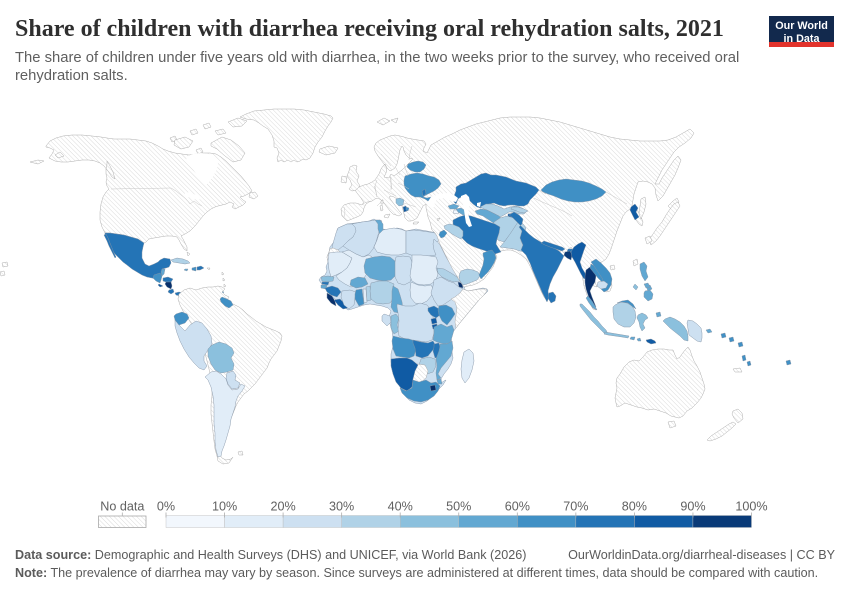  What do you see at coordinates (517, 507) in the screenshot?
I see `svg-text: 60%` at bounding box center [517, 507].